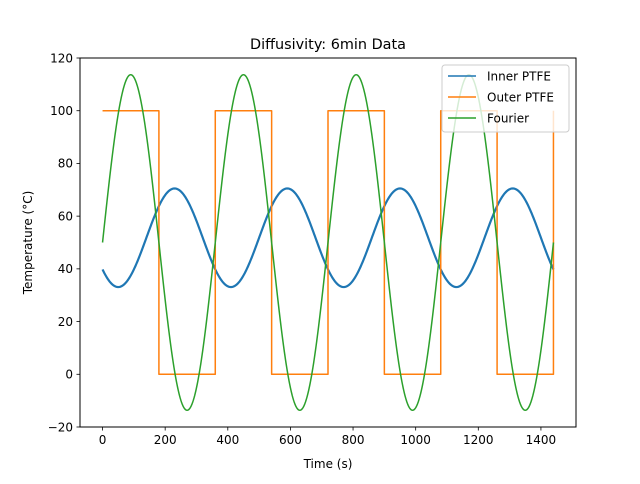 The height and width of the screenshot is (484, 640). What do you see at coordinates (61, 111) in the screenshot?
I see `y-tick-label: 100` at bounding box center [61, 111].